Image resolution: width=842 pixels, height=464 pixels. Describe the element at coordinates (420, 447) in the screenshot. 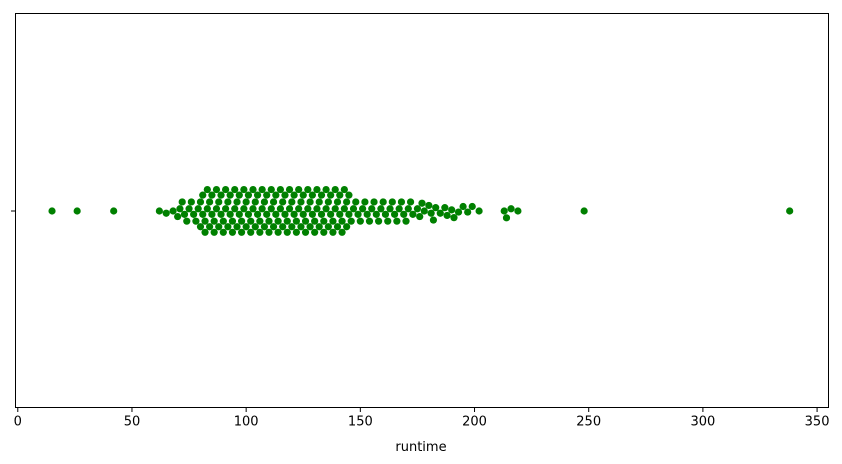

I see `x-axis-label: runtime` at that location.